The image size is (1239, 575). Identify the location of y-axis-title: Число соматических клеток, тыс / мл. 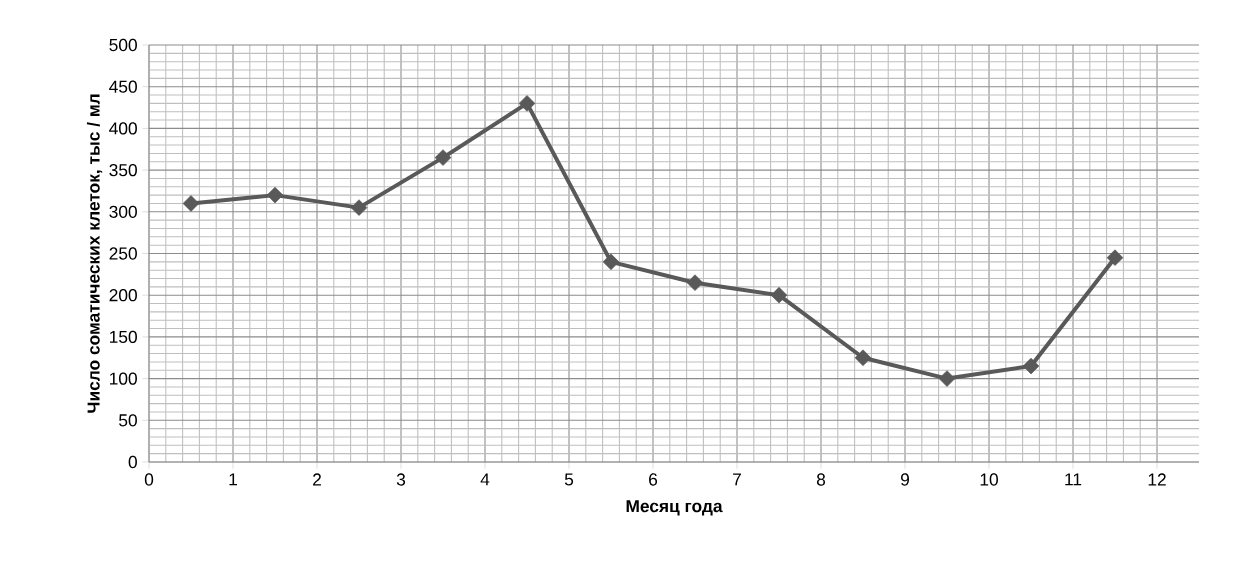
(94, 253).